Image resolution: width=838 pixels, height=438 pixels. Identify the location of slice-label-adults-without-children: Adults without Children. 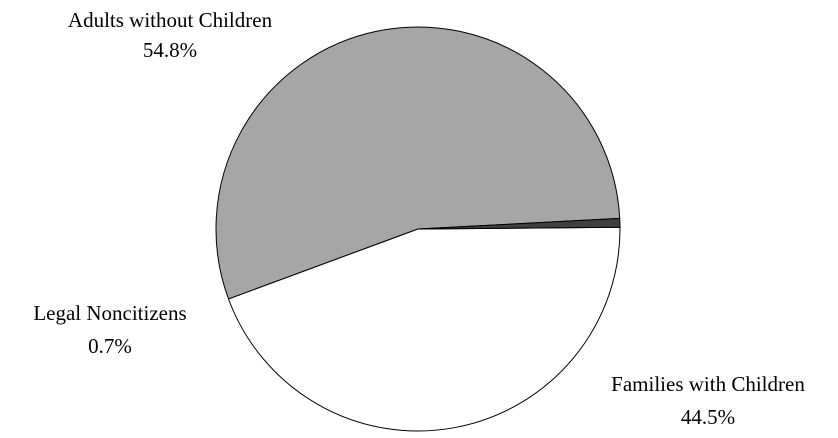
(170, 20).